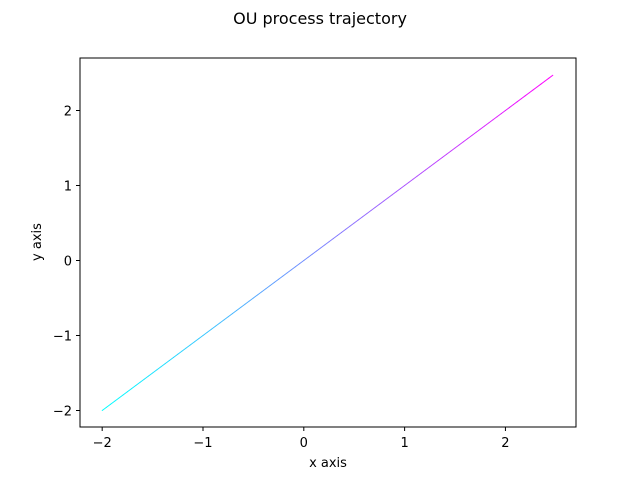  What do you see at coordinates (62, 337) in the screenshot?
I see `y-tick-label: −1` at bounding box center [62, 337].